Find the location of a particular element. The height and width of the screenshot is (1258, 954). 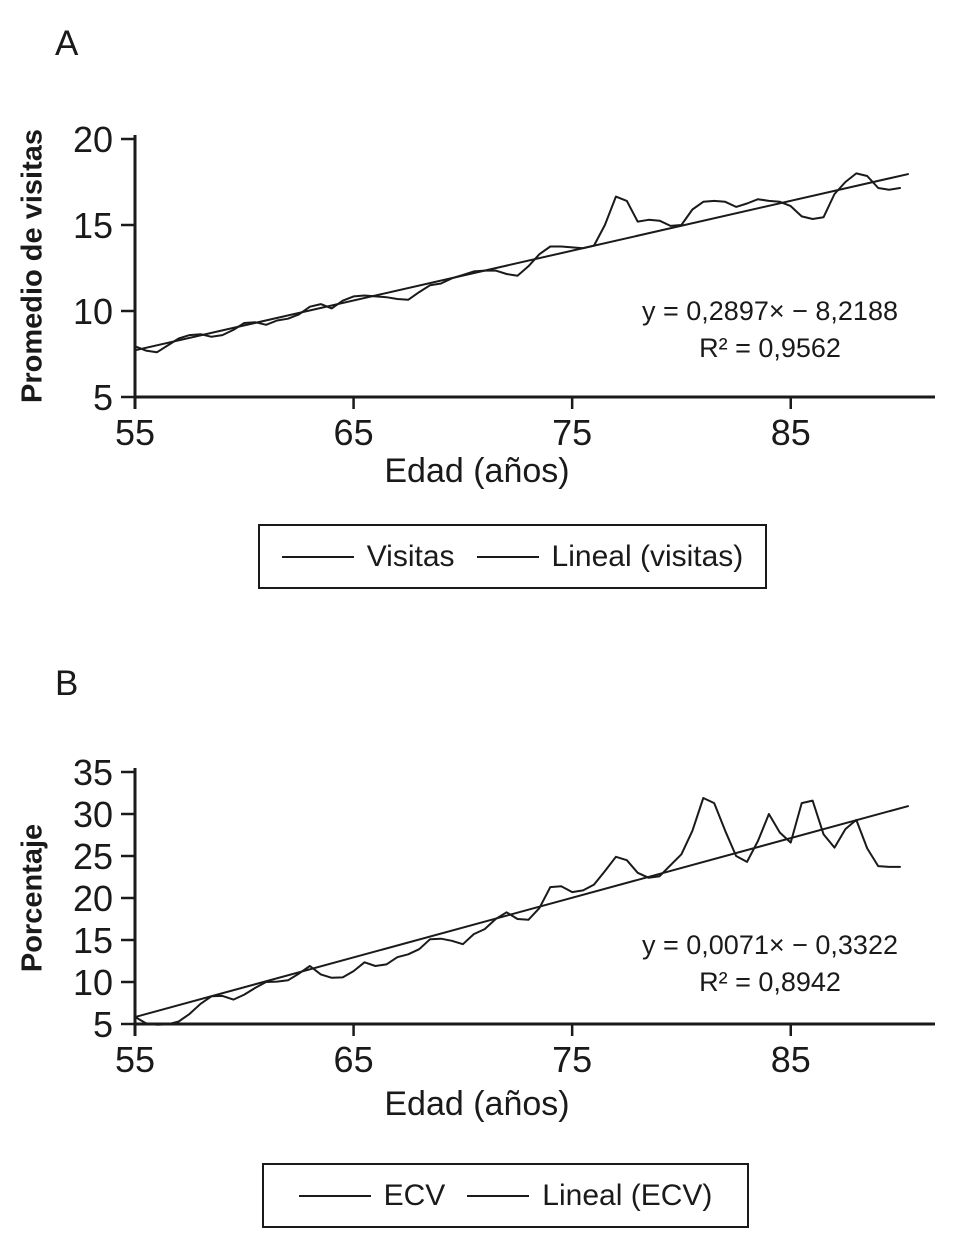

legend-item-lineal-visitas: Lineal (visitas) is located at coordinates (610, 556).